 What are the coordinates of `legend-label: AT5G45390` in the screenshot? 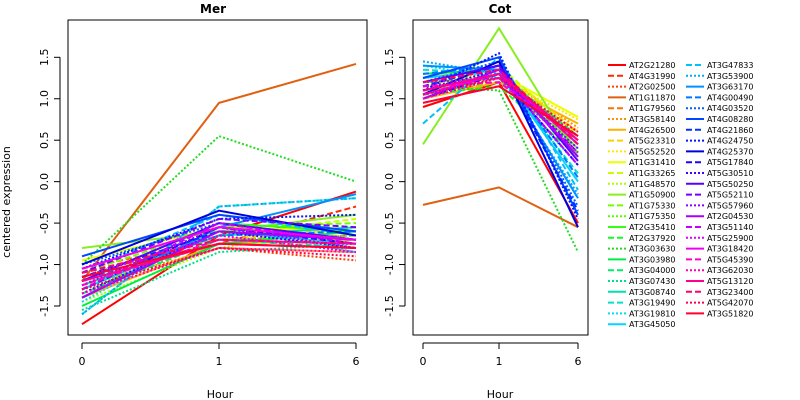 It's located at (730, 259).